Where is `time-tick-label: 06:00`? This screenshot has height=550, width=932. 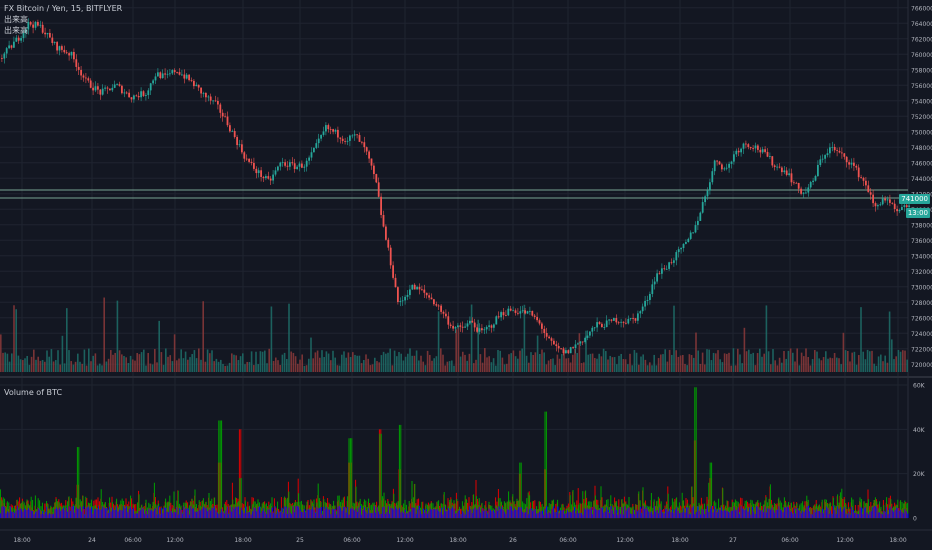
time-tick-label: 06:00 is located at coordinates (567, 540).